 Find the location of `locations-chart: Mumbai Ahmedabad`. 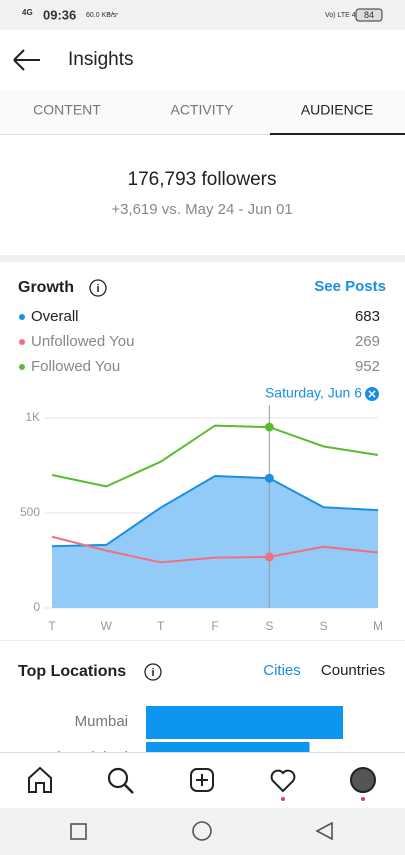

locations-chart: Mumbai Ahmedabad is located at coordinates (195, 736).